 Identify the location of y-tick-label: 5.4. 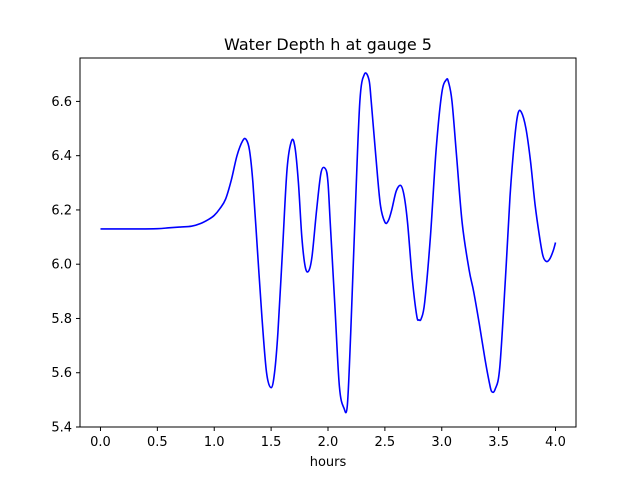
(61, 428).